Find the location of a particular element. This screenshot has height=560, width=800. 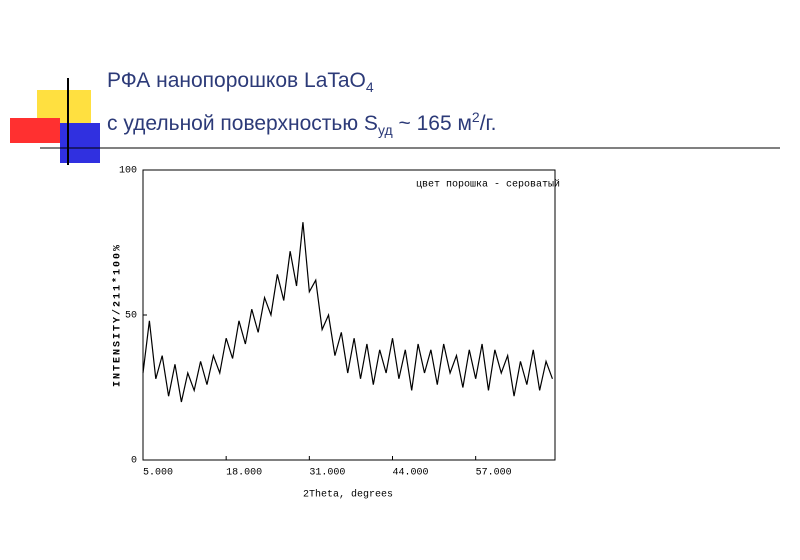

x-tick-label: 18.000 is located at coordinates (244, 473).